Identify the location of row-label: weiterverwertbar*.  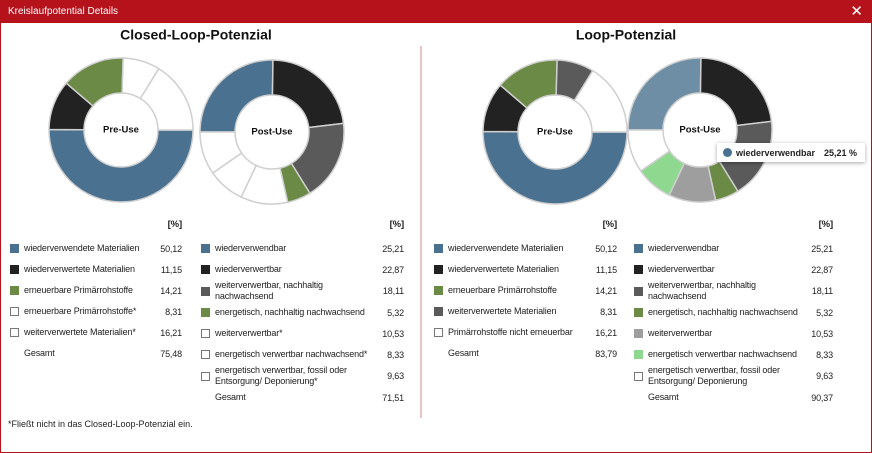
(249, 333).